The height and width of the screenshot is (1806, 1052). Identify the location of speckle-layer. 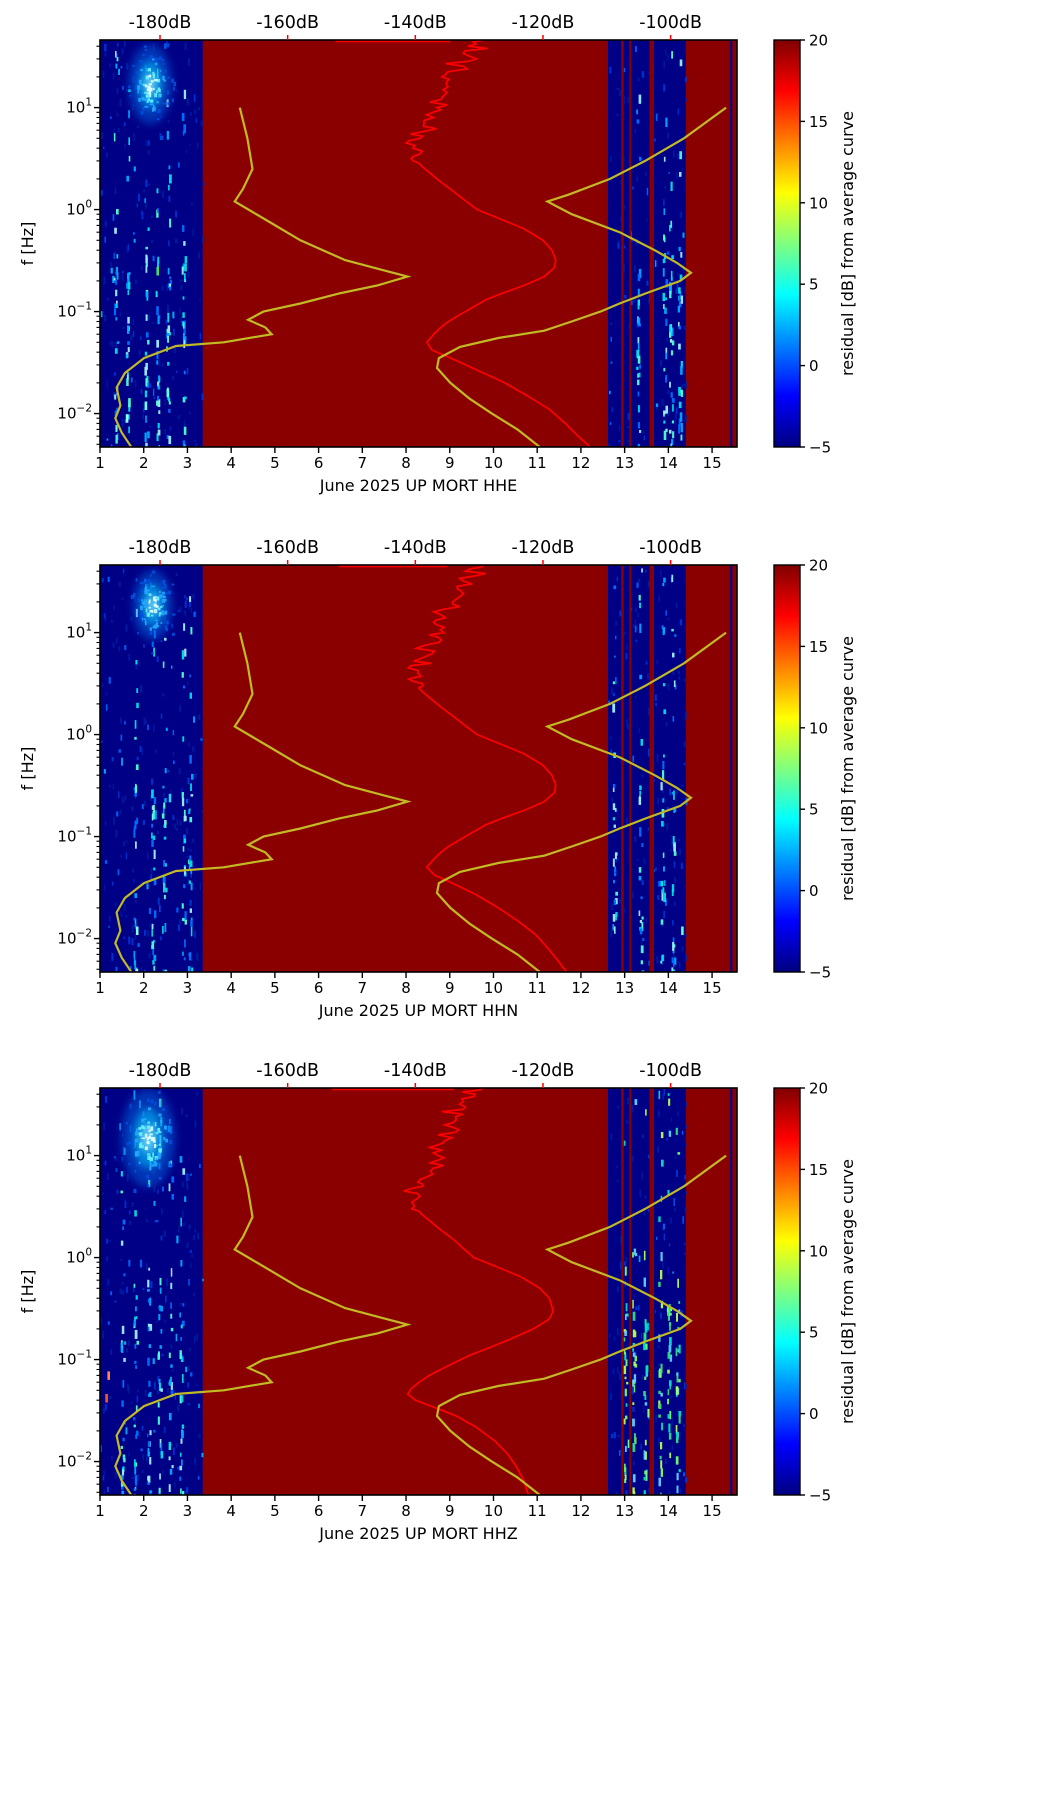
(394, 1291).